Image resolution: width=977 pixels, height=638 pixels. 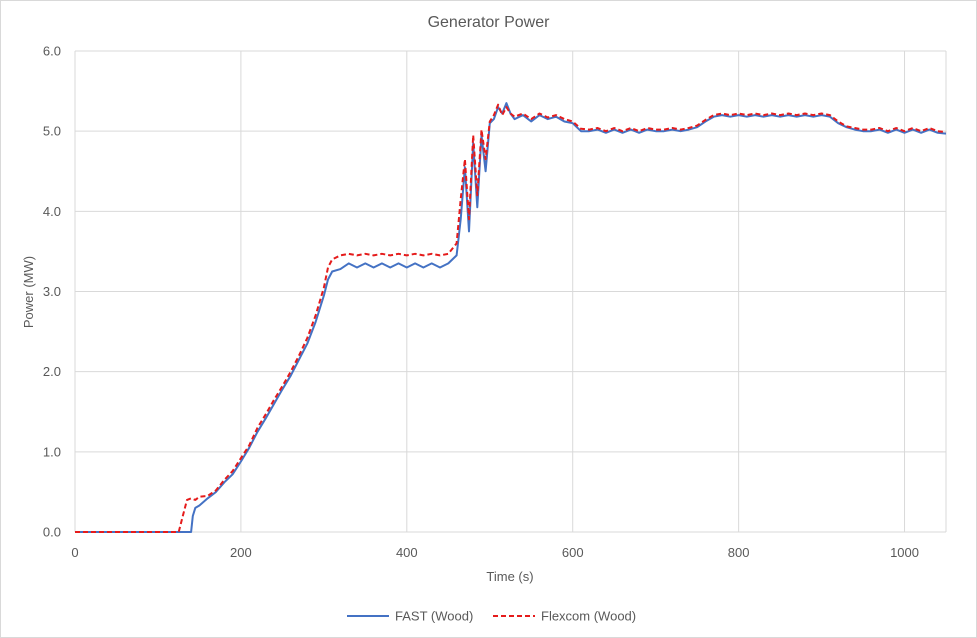 What do you see at coordinates (28, 292) in the screenshot?
I see `y-axis-label: Power (MW)` at bounding box center [28, 292].